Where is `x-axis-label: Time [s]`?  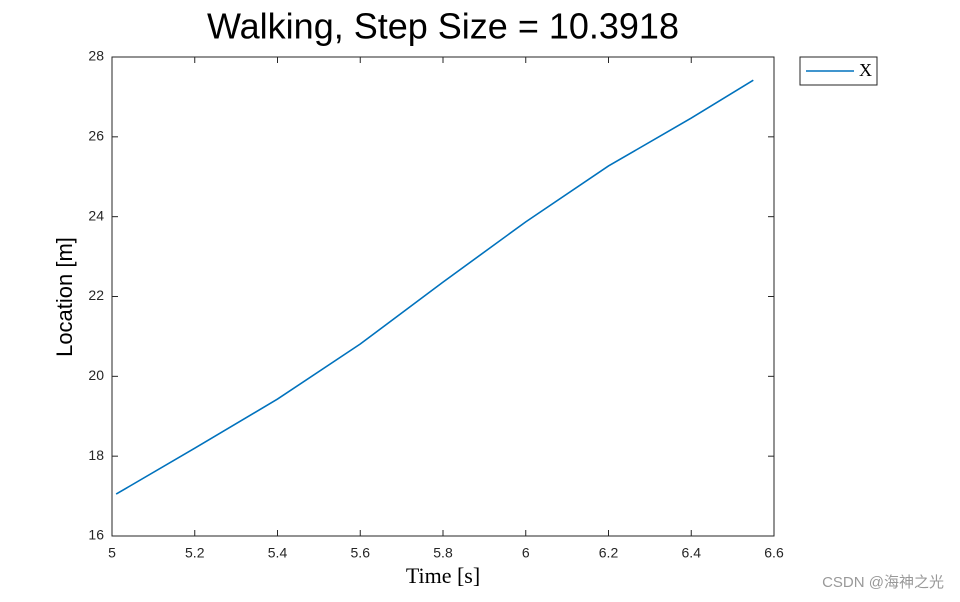
x-axis-label: Time [s] is located at coordinates (443, 575).